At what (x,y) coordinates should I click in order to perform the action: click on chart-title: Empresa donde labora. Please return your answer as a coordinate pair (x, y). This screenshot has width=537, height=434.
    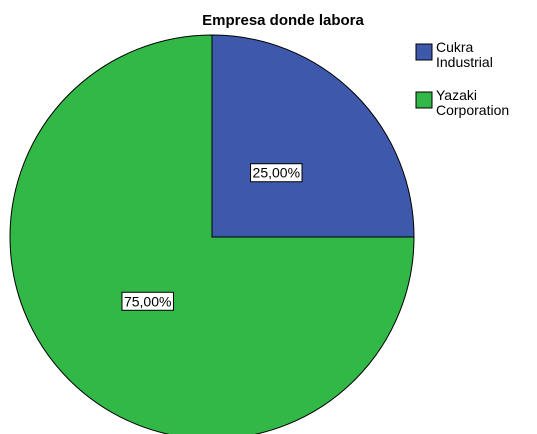
    Looking at the image, I should click on (283, 20).